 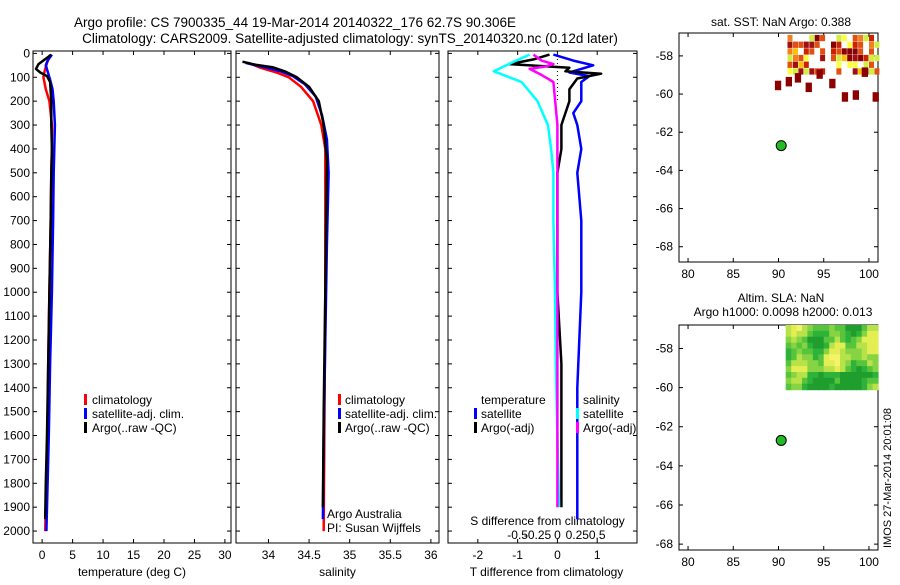 What do you see at coordinates (285, 284) in the screenshot?
I see `series-line-argo-raw-qc-` at bounding box center [285, 284].